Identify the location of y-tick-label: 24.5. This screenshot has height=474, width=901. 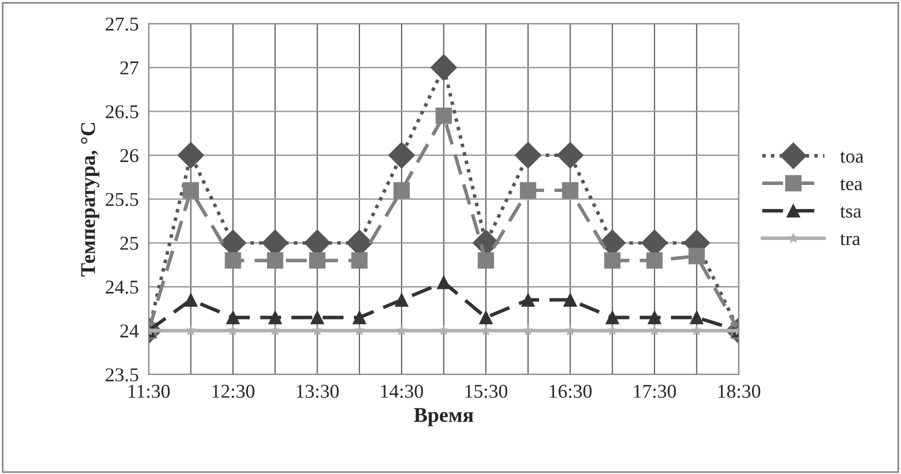
(122, 287).